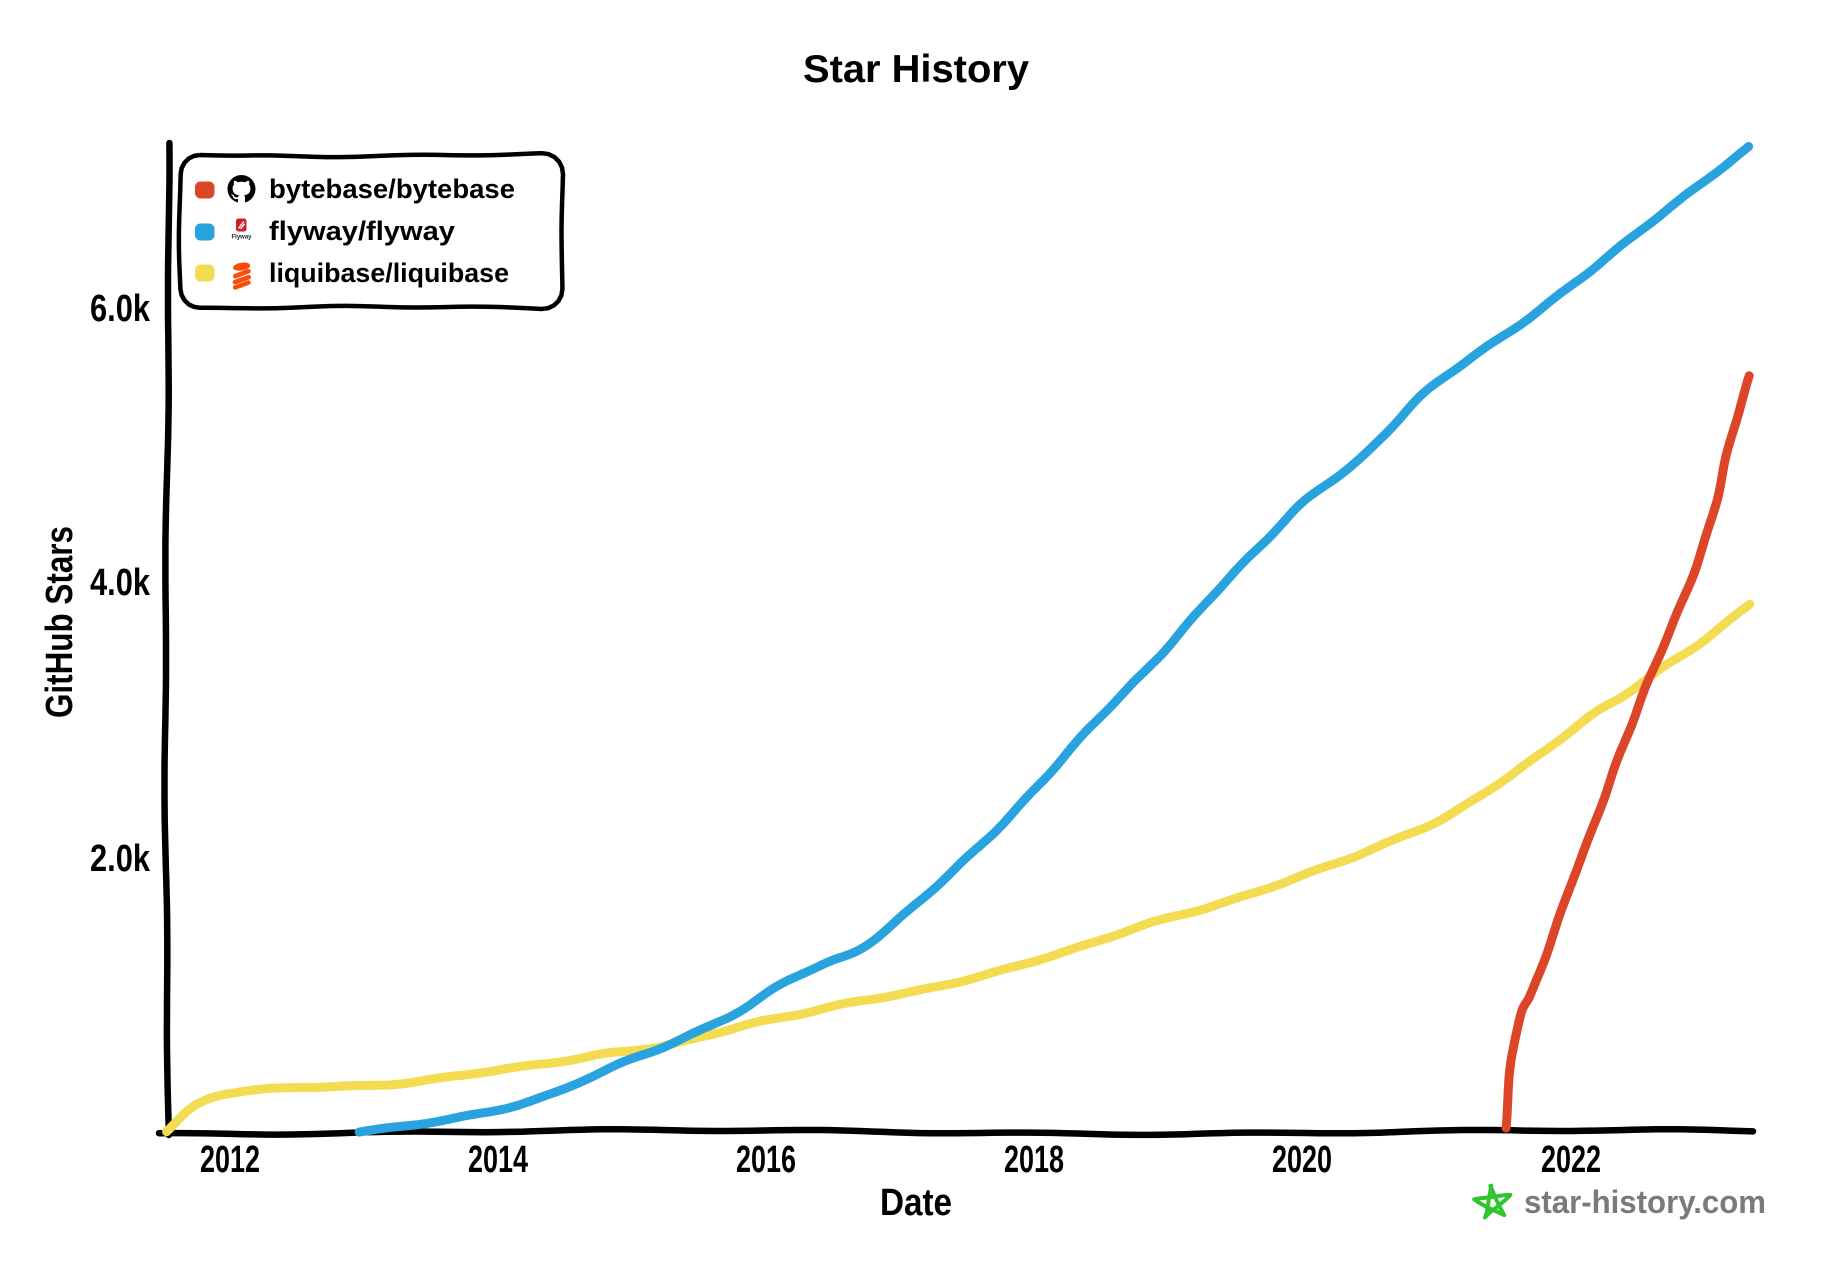 This screenshot has height=1276, width=1832. Describe the element at coordinates (362, 231) in the screenshot. I see `svg-text: flyway/flyway` at that location.